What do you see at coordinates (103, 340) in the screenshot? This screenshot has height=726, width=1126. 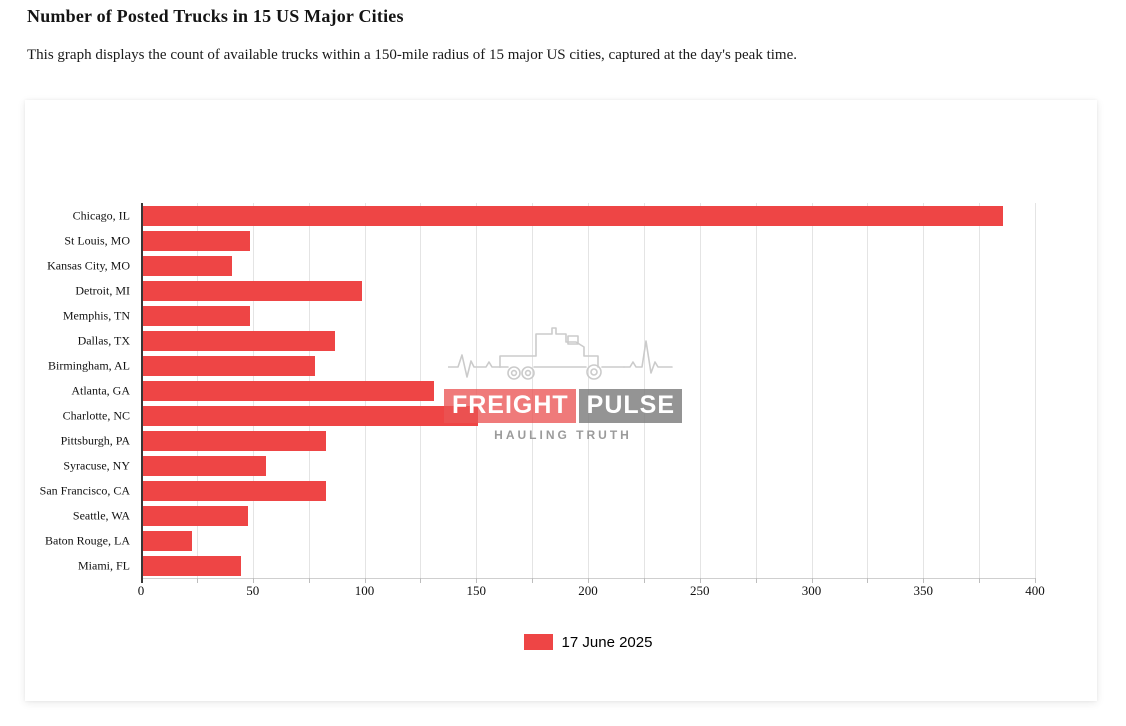 I see `y-axis-label: Dallas, TX` at bounding box center [103, 340].